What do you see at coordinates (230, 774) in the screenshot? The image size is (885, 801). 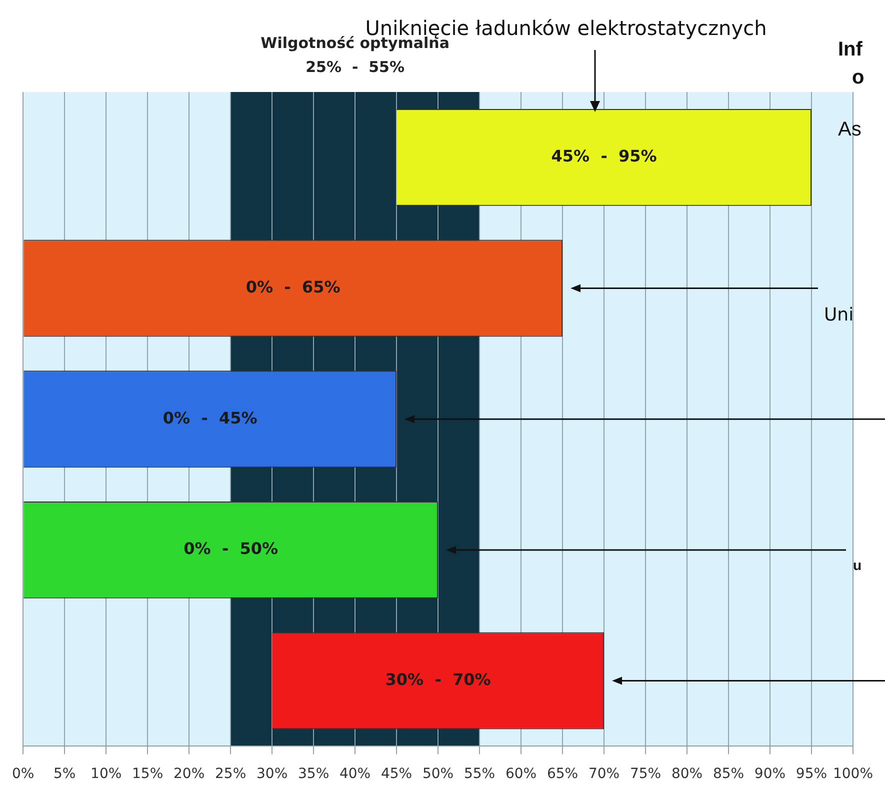 I see `x-tick-label: 25%` at bounding box center [230, 774].